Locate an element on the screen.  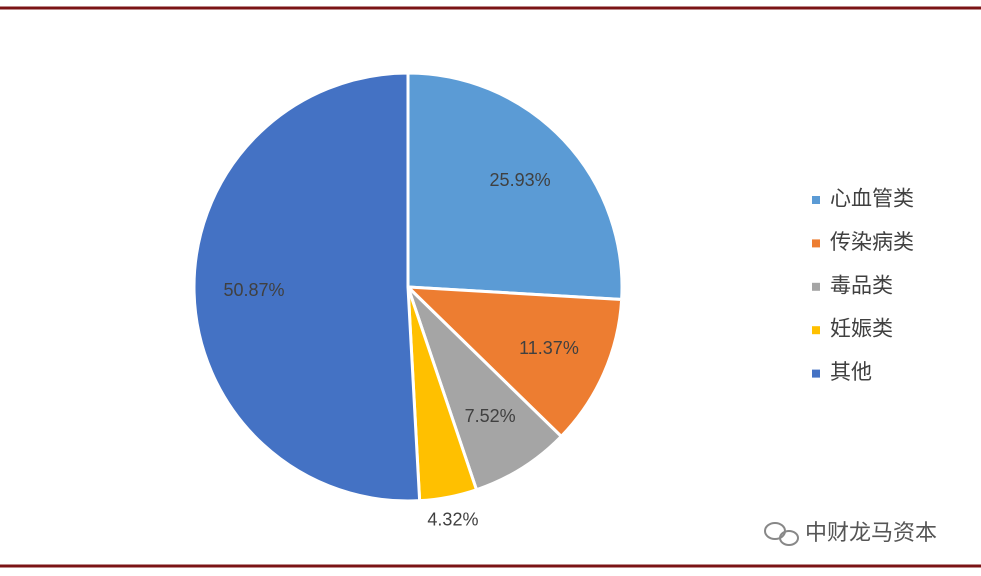
data-label: 50.87% is located at coordinates (253, 290).